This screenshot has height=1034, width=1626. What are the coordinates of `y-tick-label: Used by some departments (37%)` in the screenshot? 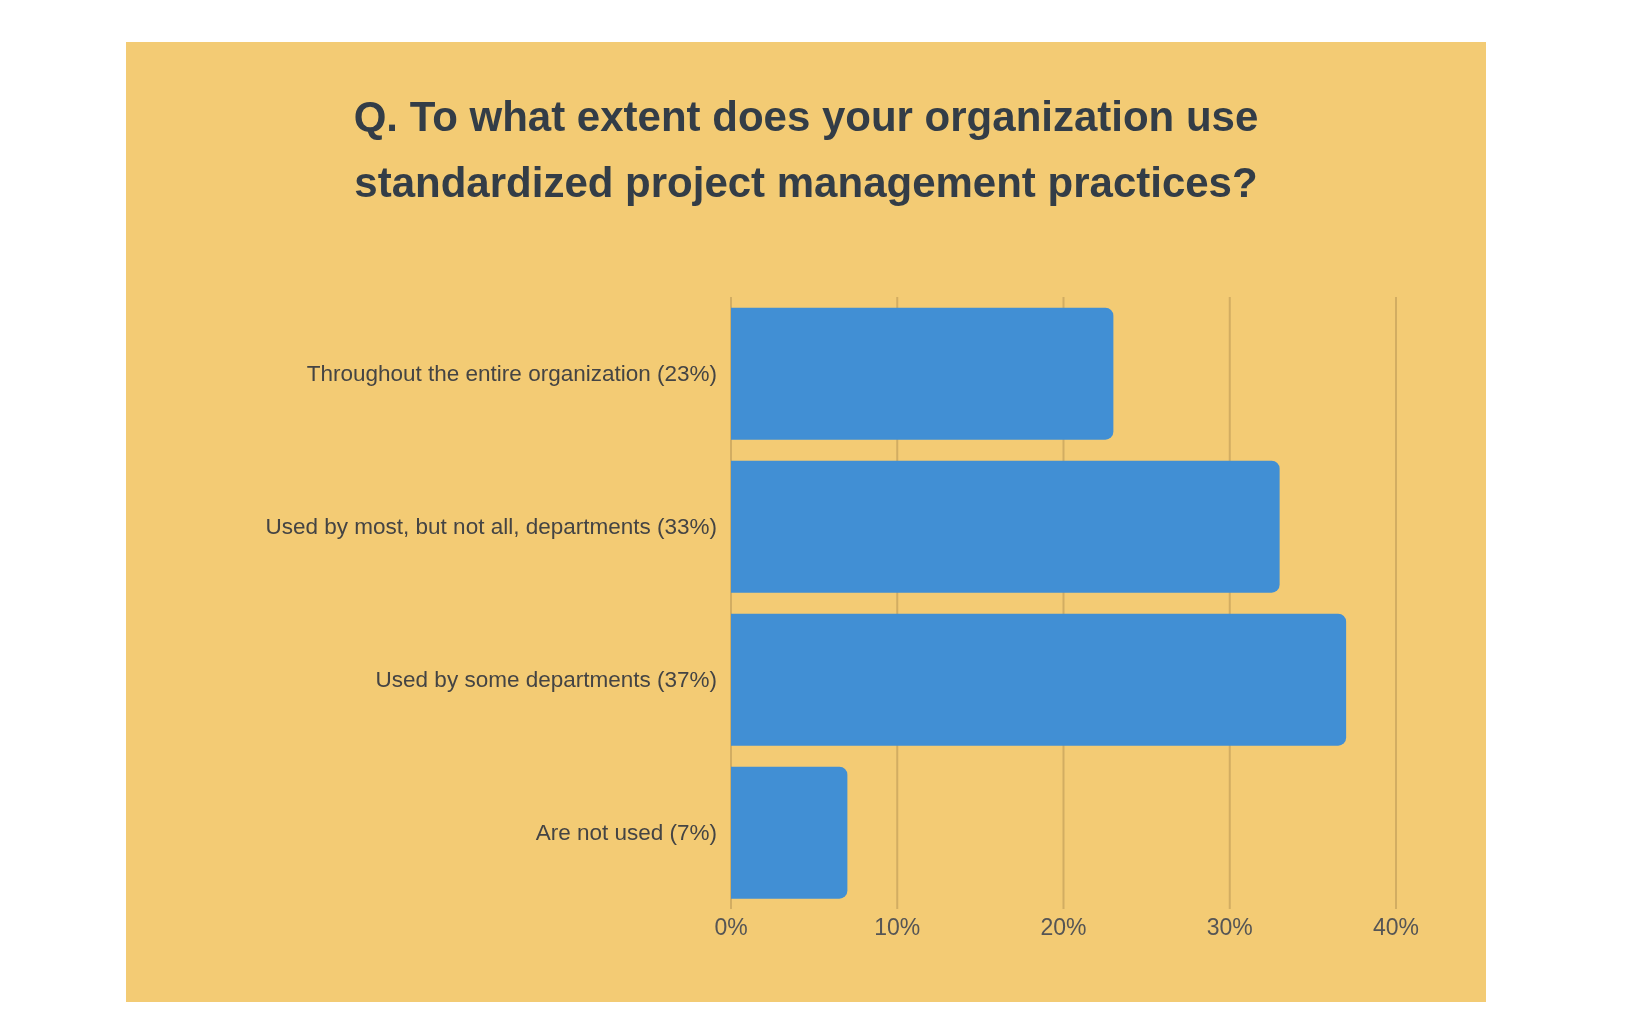 It's located at (546, 680).